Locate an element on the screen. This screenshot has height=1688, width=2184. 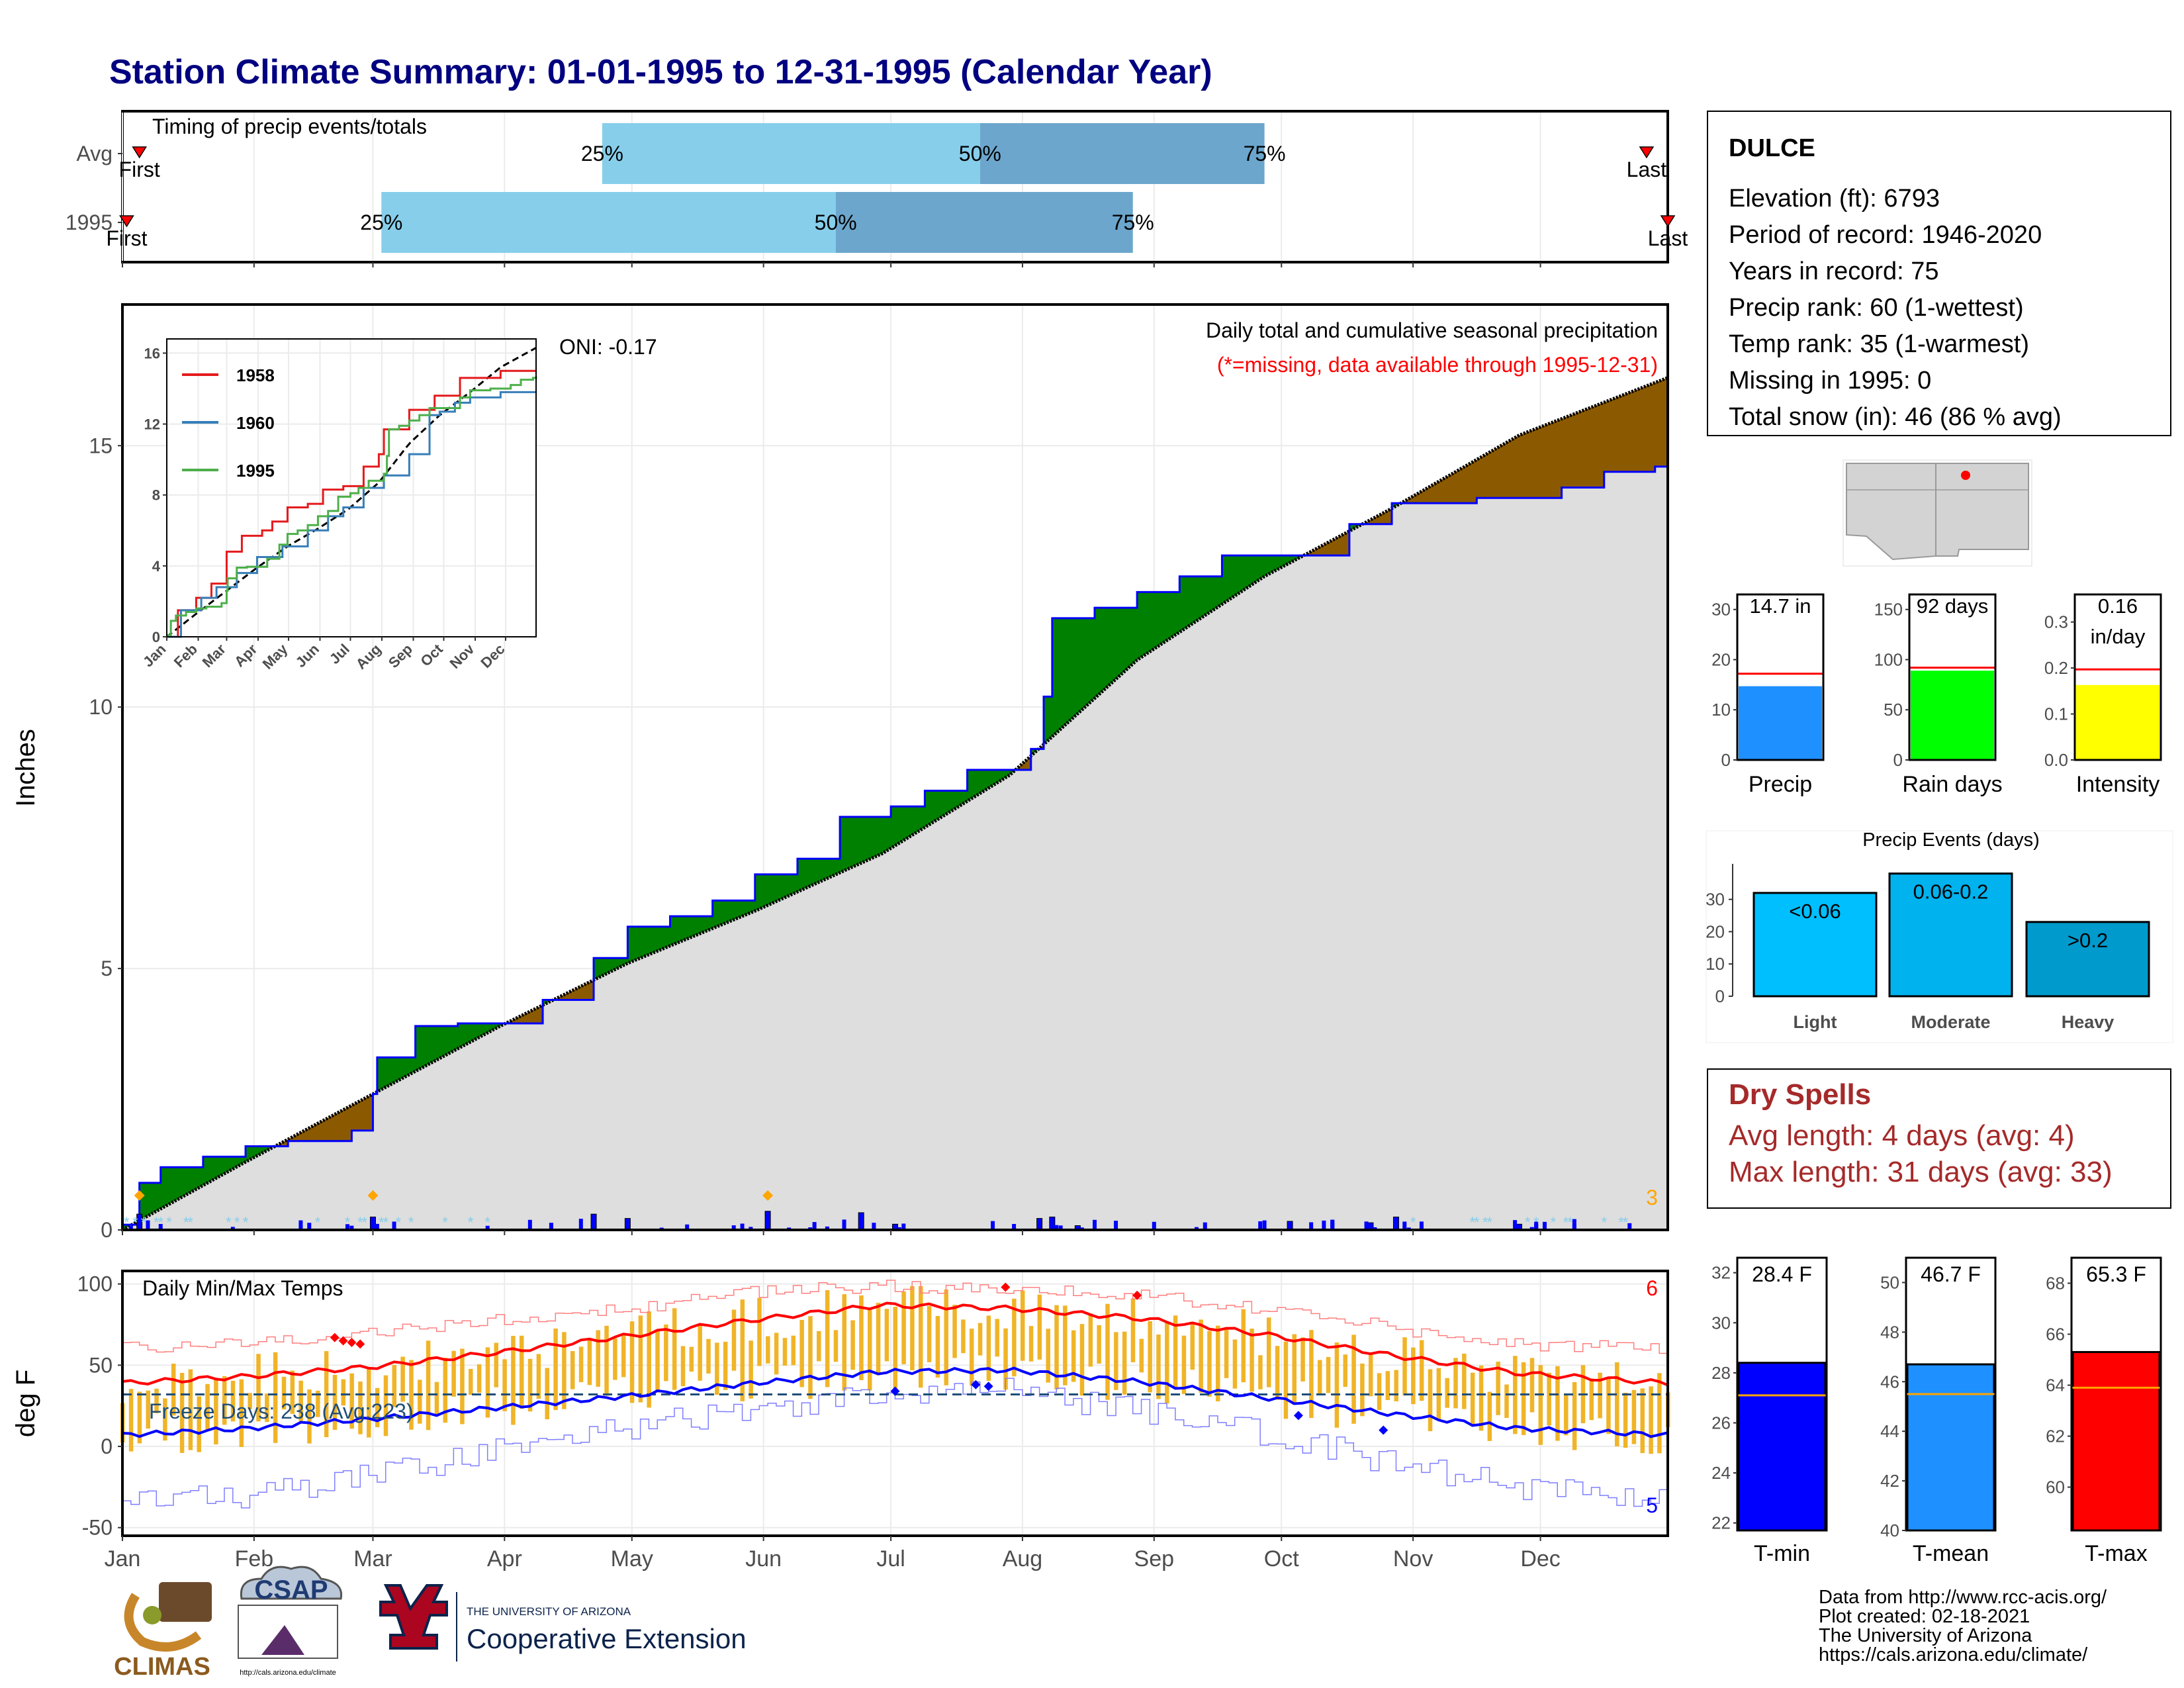
dry-frame is located at coordinates (1939, 1138).